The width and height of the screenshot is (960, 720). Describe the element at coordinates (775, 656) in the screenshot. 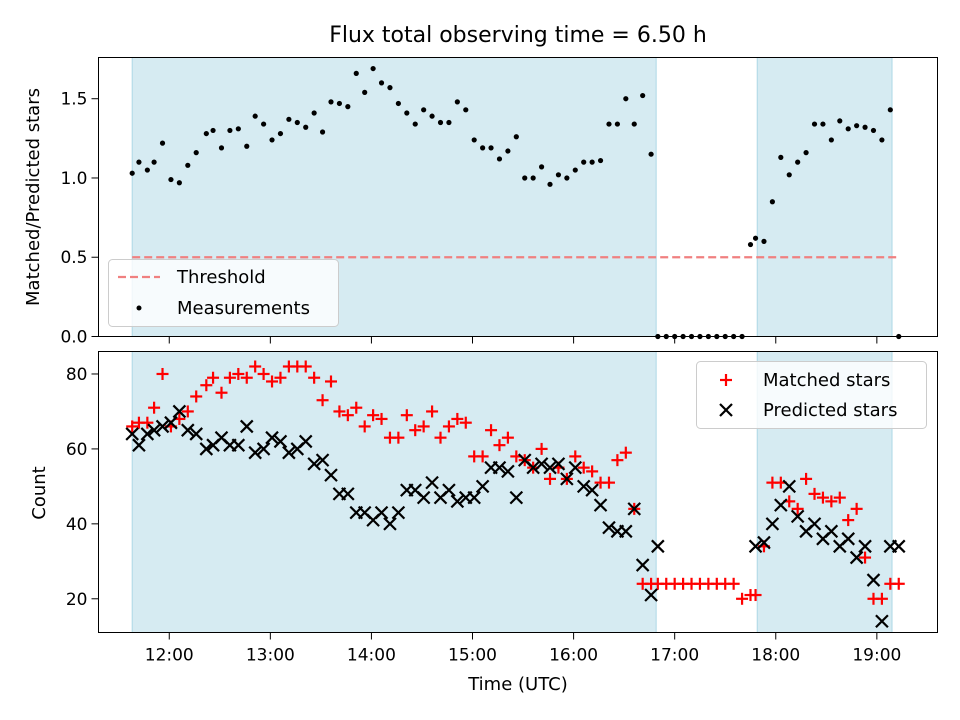

I see `x-tick-label: 18:00` at that location.